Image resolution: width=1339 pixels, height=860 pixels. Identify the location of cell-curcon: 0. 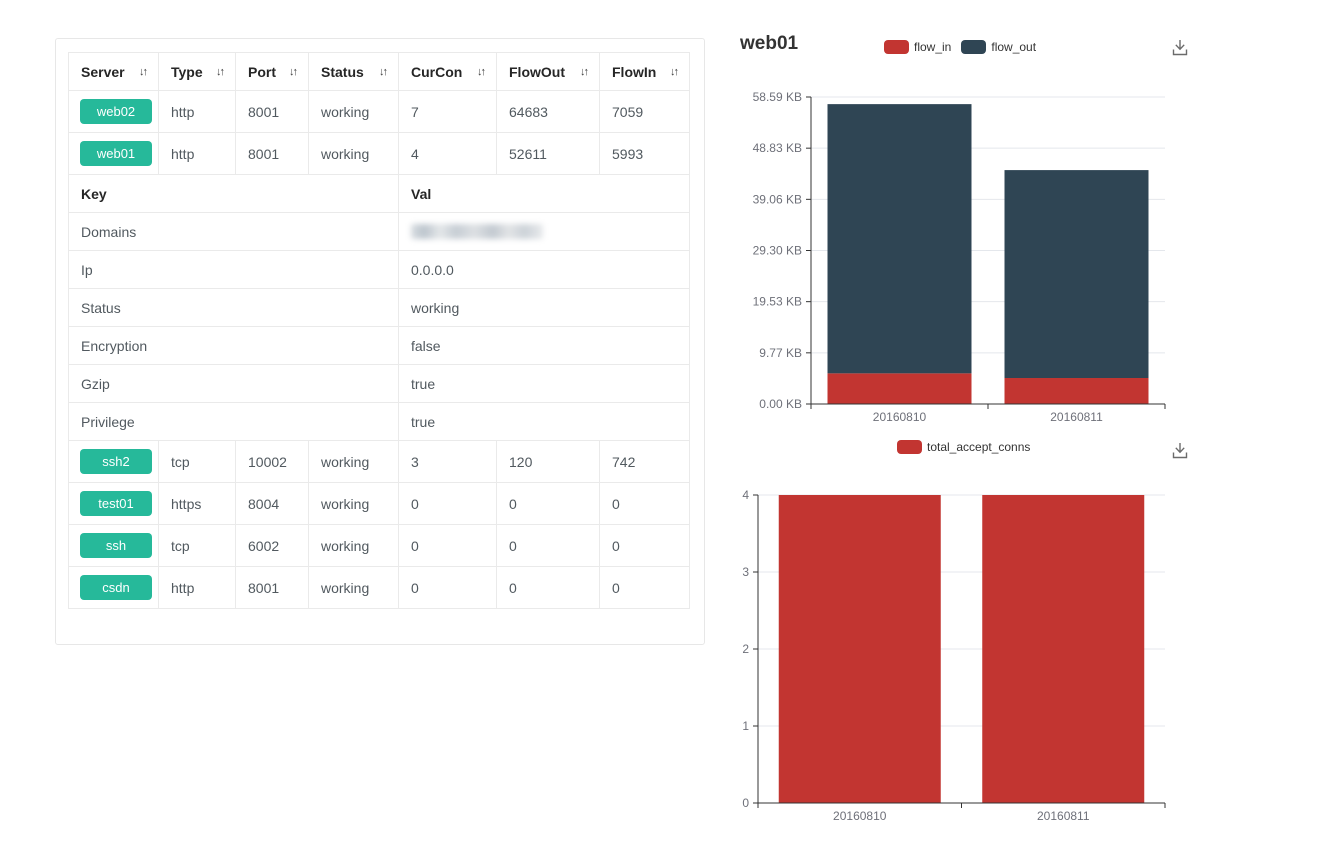
(447, 587).